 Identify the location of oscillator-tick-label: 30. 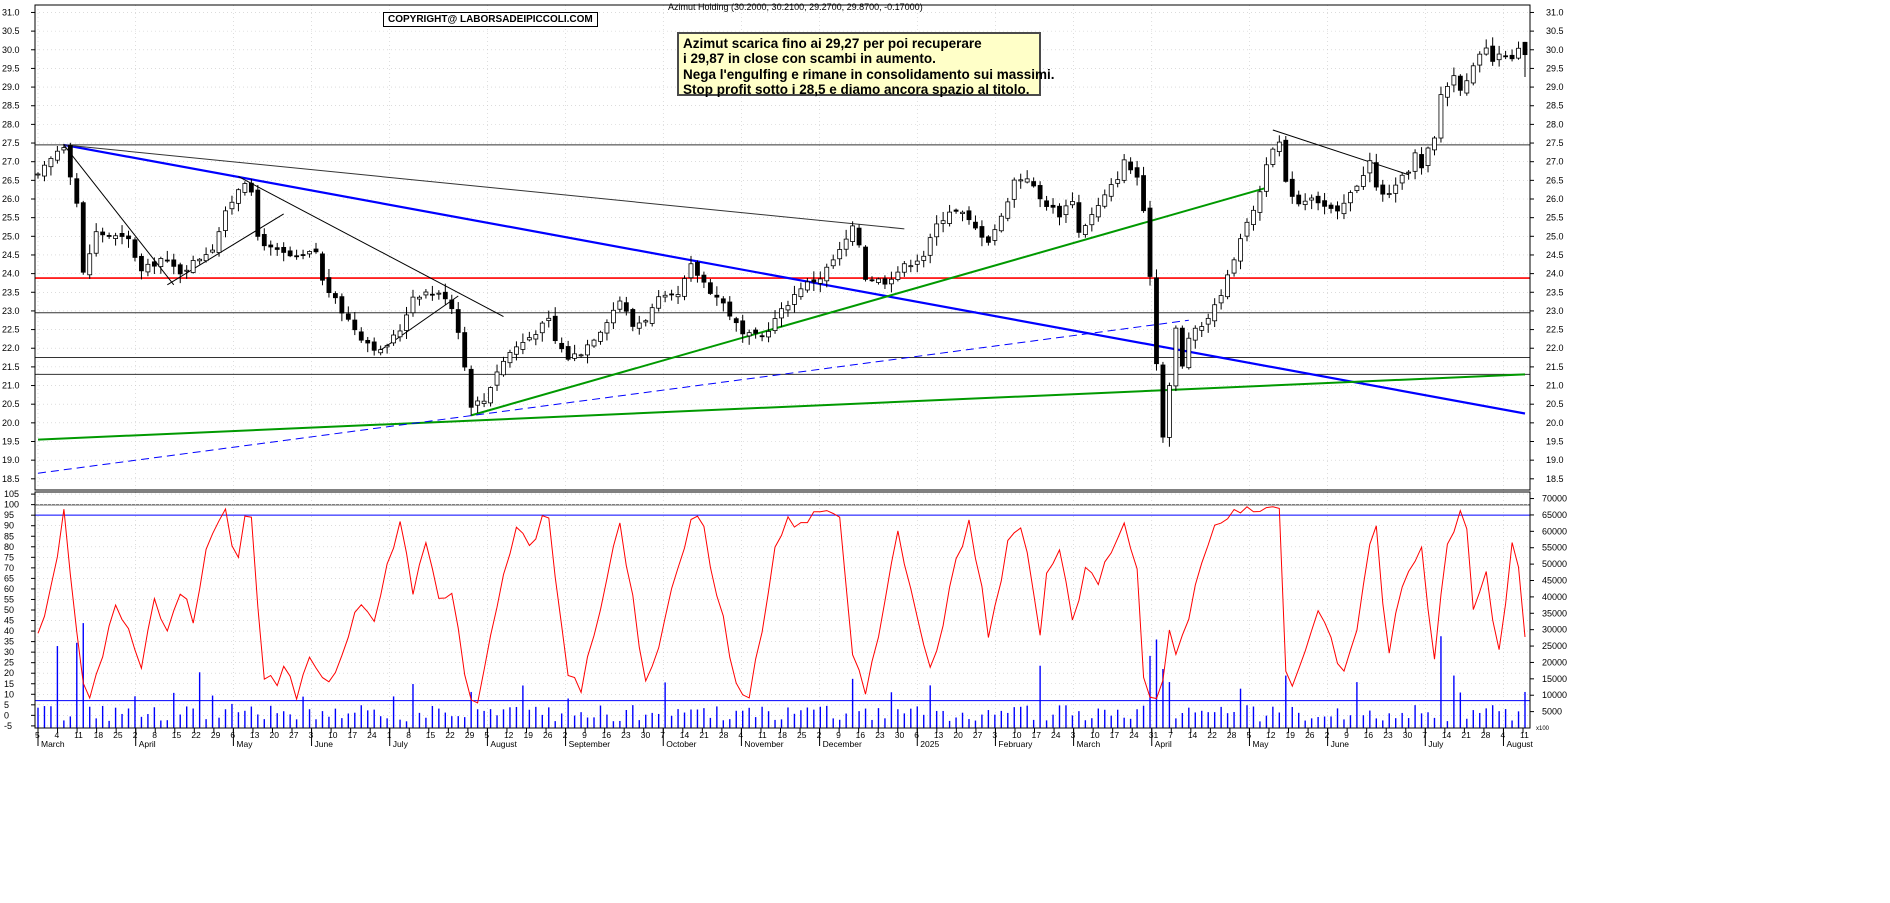
(9, 652).